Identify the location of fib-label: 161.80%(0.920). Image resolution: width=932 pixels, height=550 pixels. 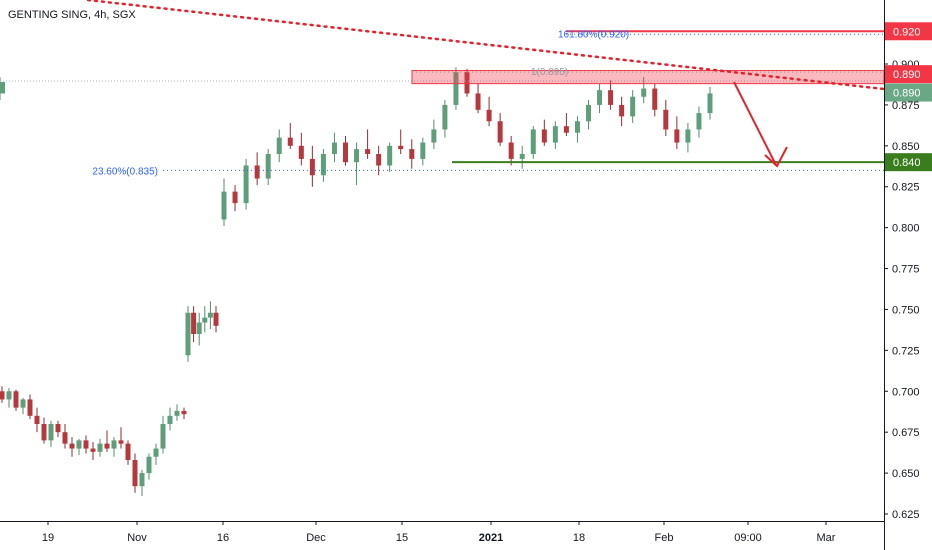
(593, 34).